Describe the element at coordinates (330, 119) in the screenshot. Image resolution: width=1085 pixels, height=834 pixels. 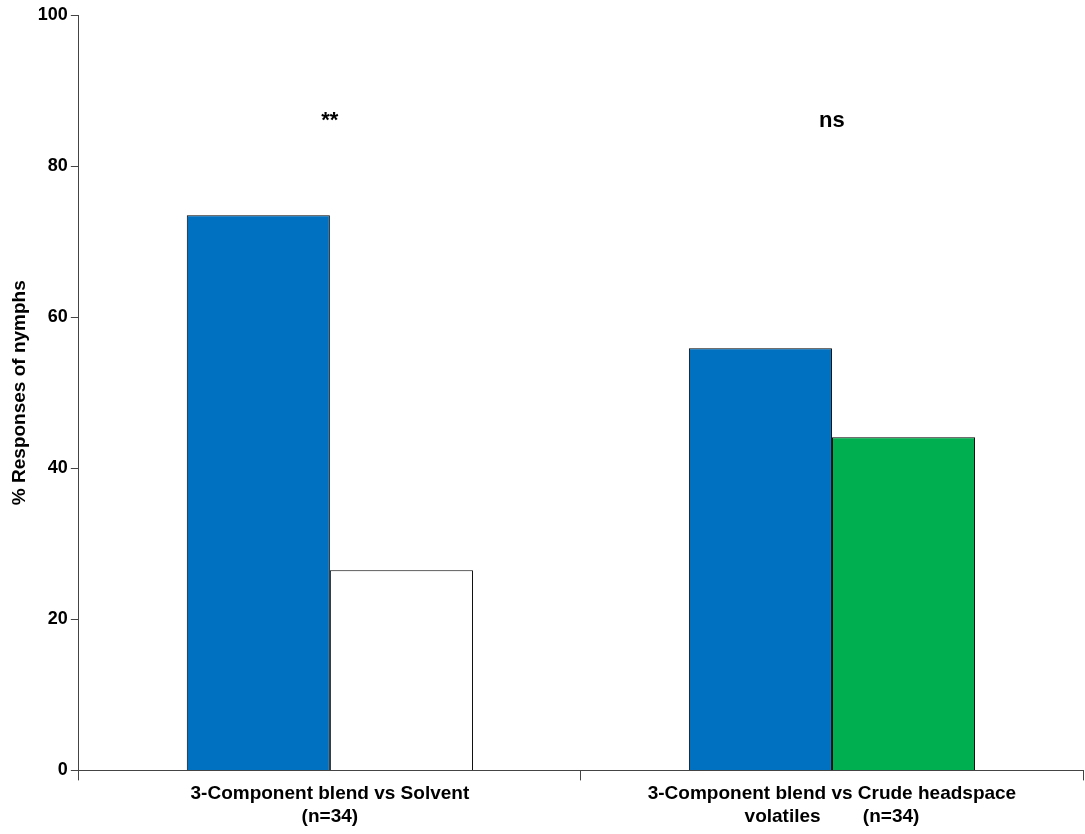
I see `annotation: **` at that location.